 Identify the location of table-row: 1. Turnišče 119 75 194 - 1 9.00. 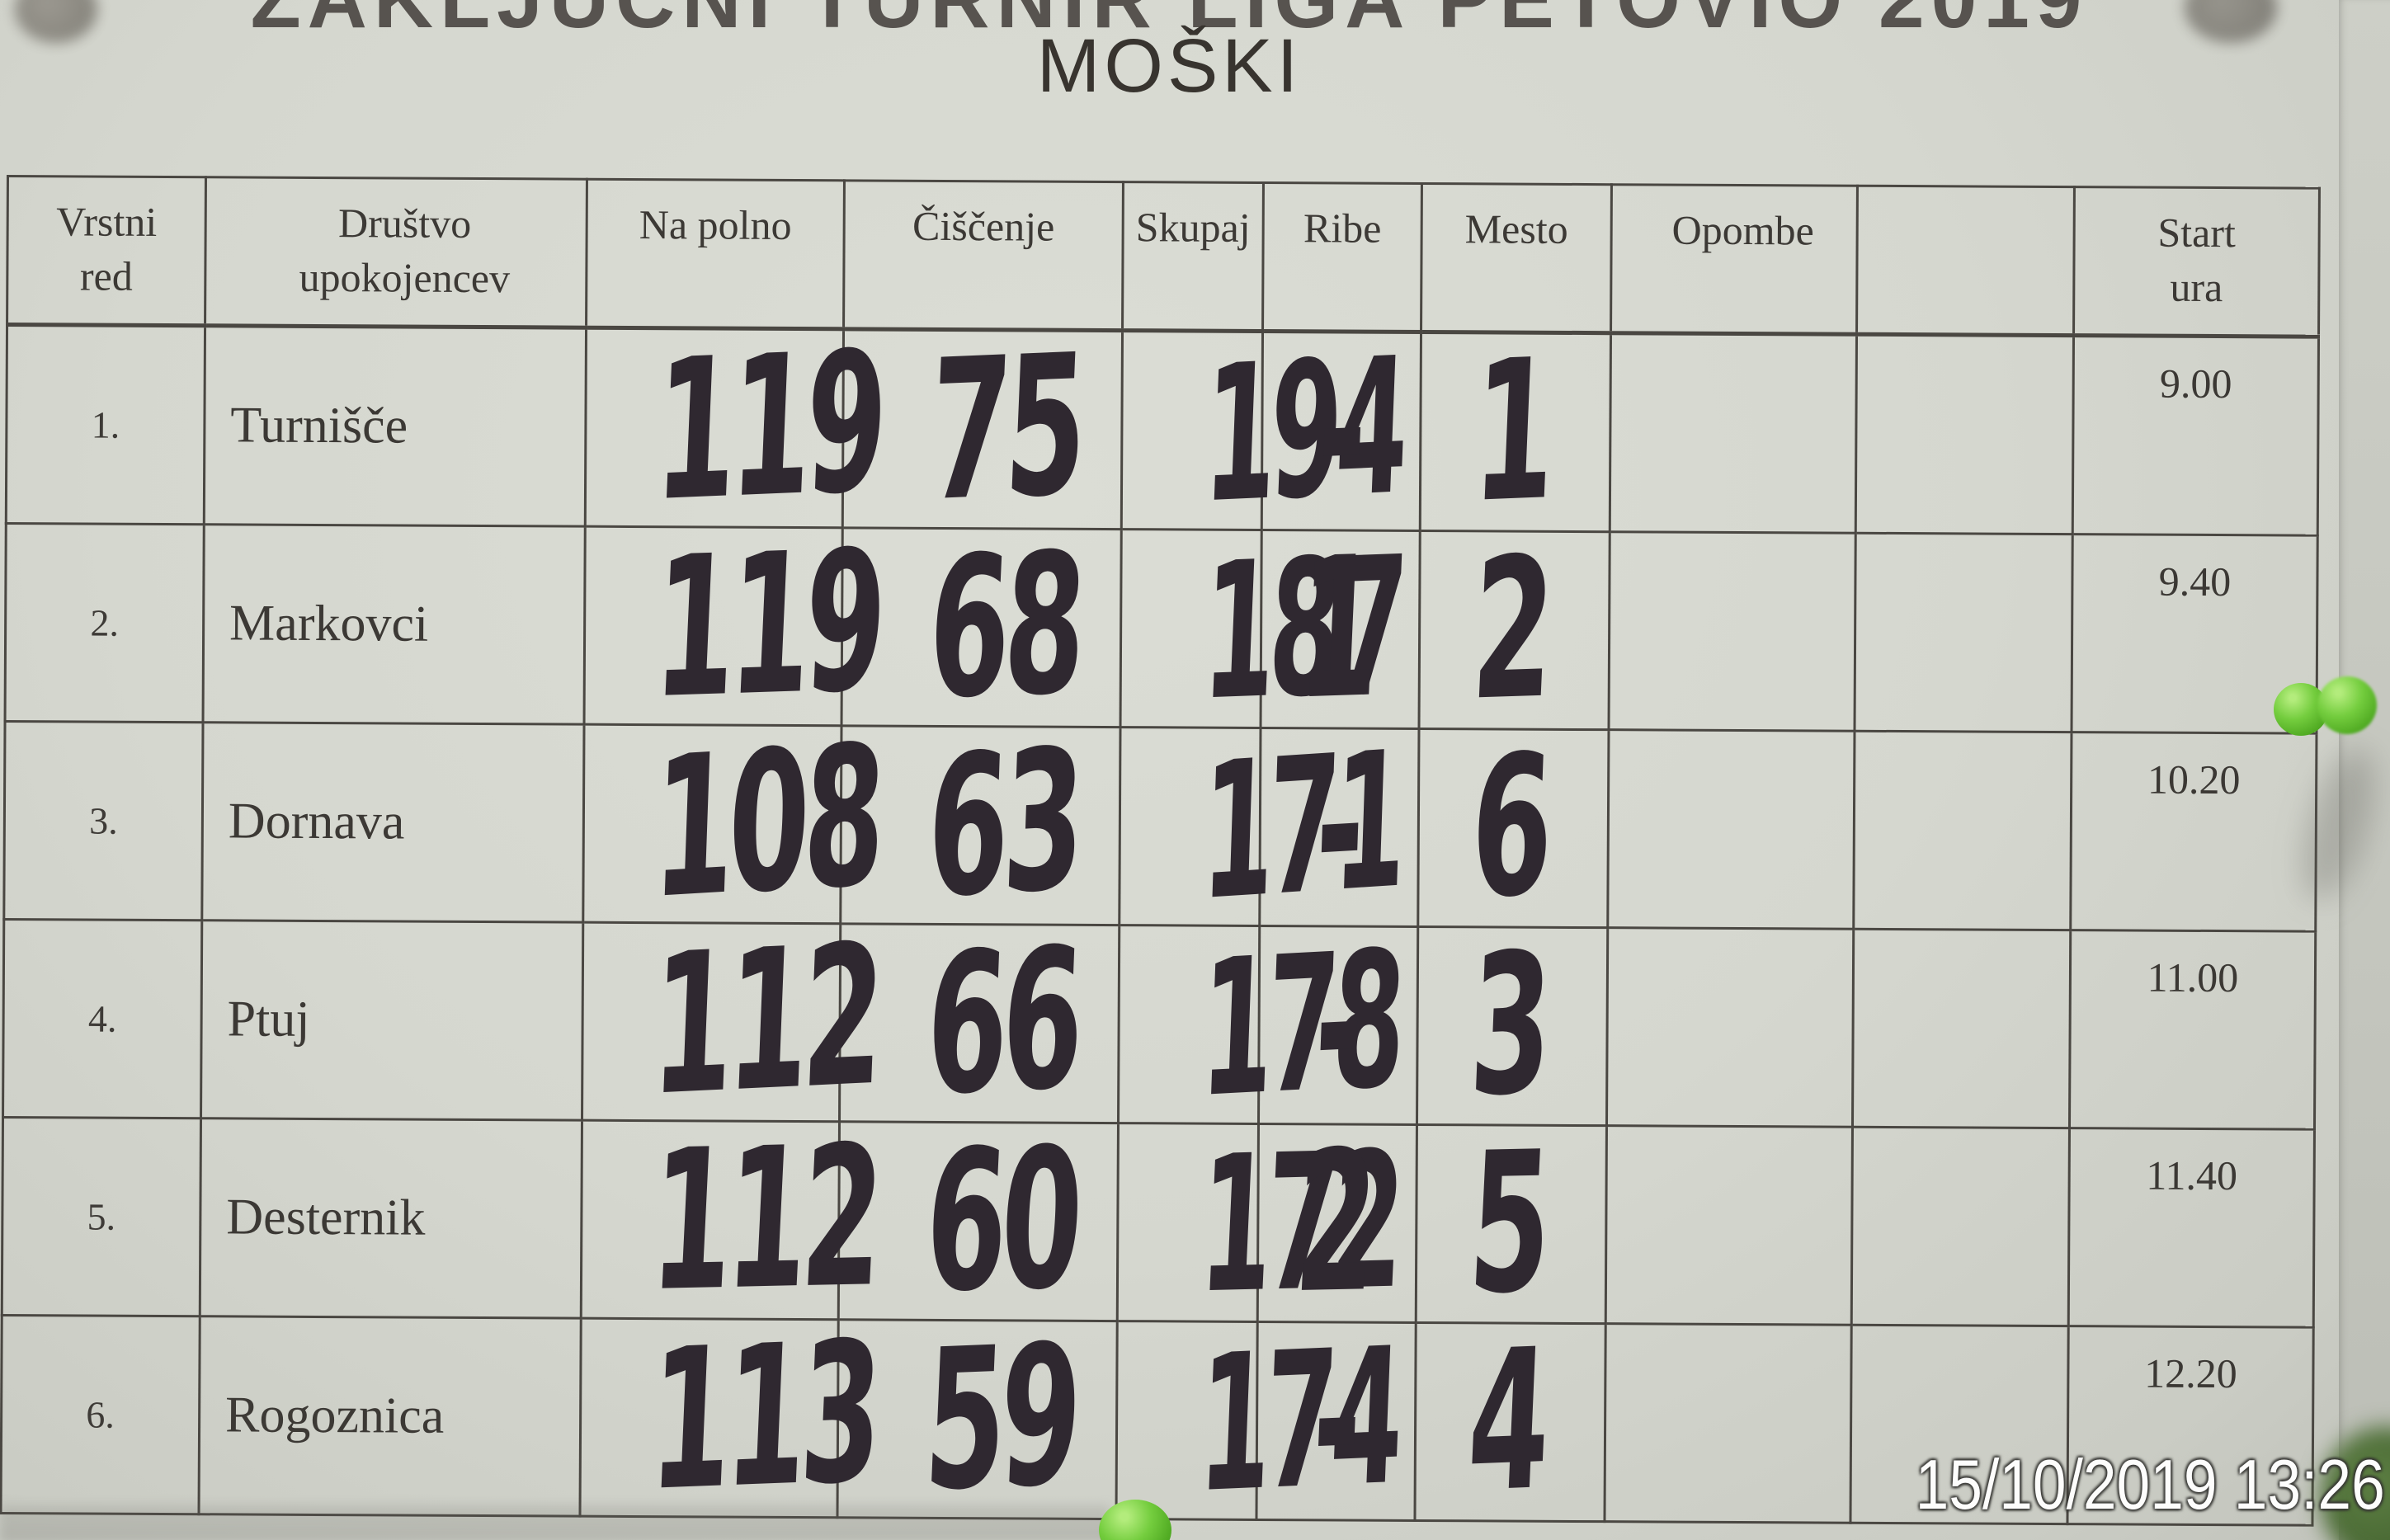
(1162, 428).